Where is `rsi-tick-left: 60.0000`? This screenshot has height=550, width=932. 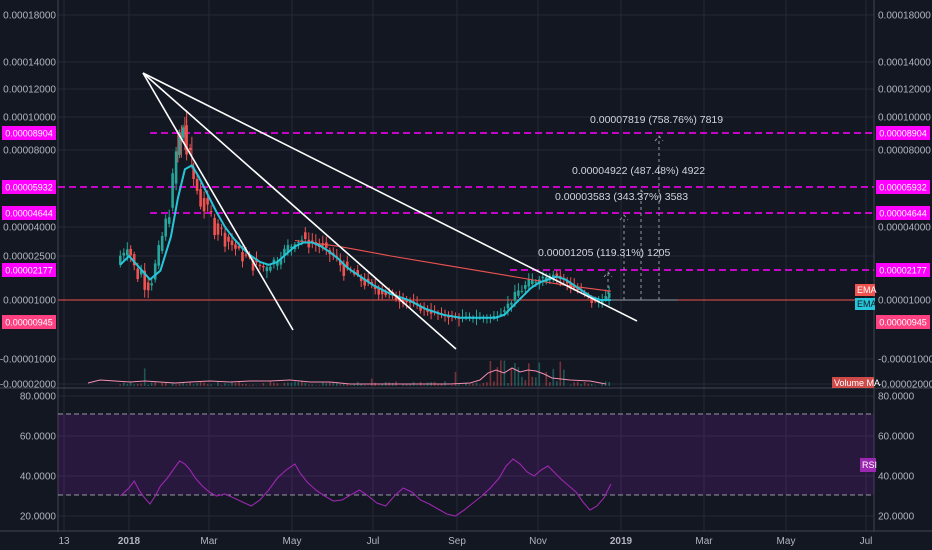 rsi-tick-left: 60.0000 is located at coordinates (38, 437).